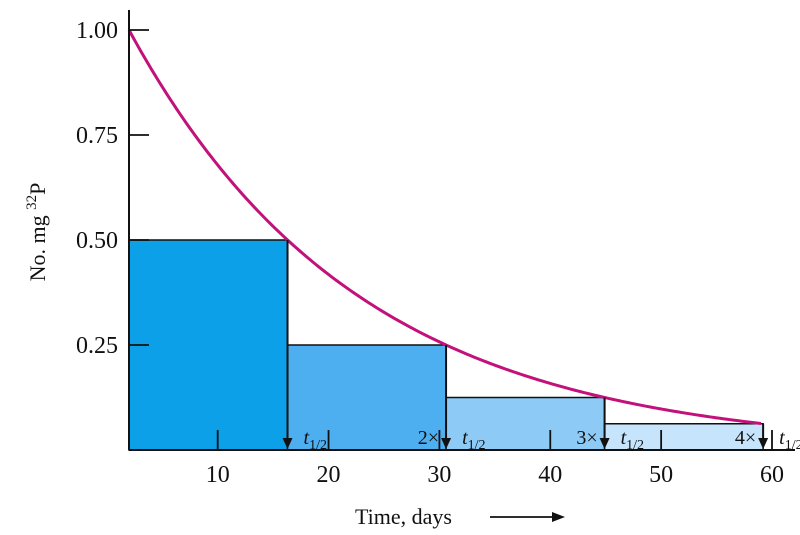 The image size is (800, 535). What do you see at coordinates (586, 438) in the screenshot?
I see `half-life-multiplier-3: 3×` at bounding box center [586, 438].